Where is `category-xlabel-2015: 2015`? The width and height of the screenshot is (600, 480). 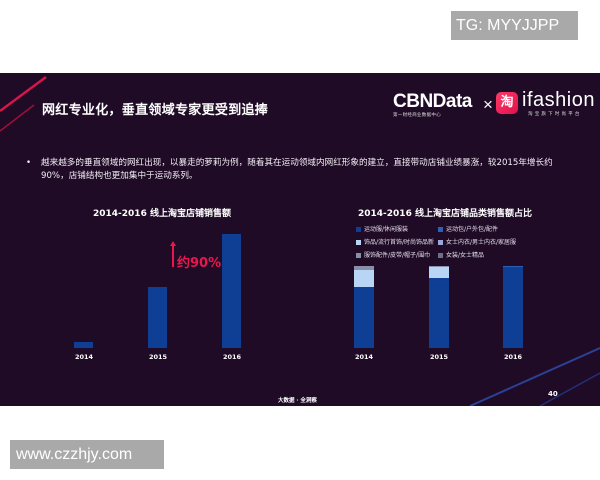 category-xlabel-2015: 2015 is located at coordinates (439, 357).